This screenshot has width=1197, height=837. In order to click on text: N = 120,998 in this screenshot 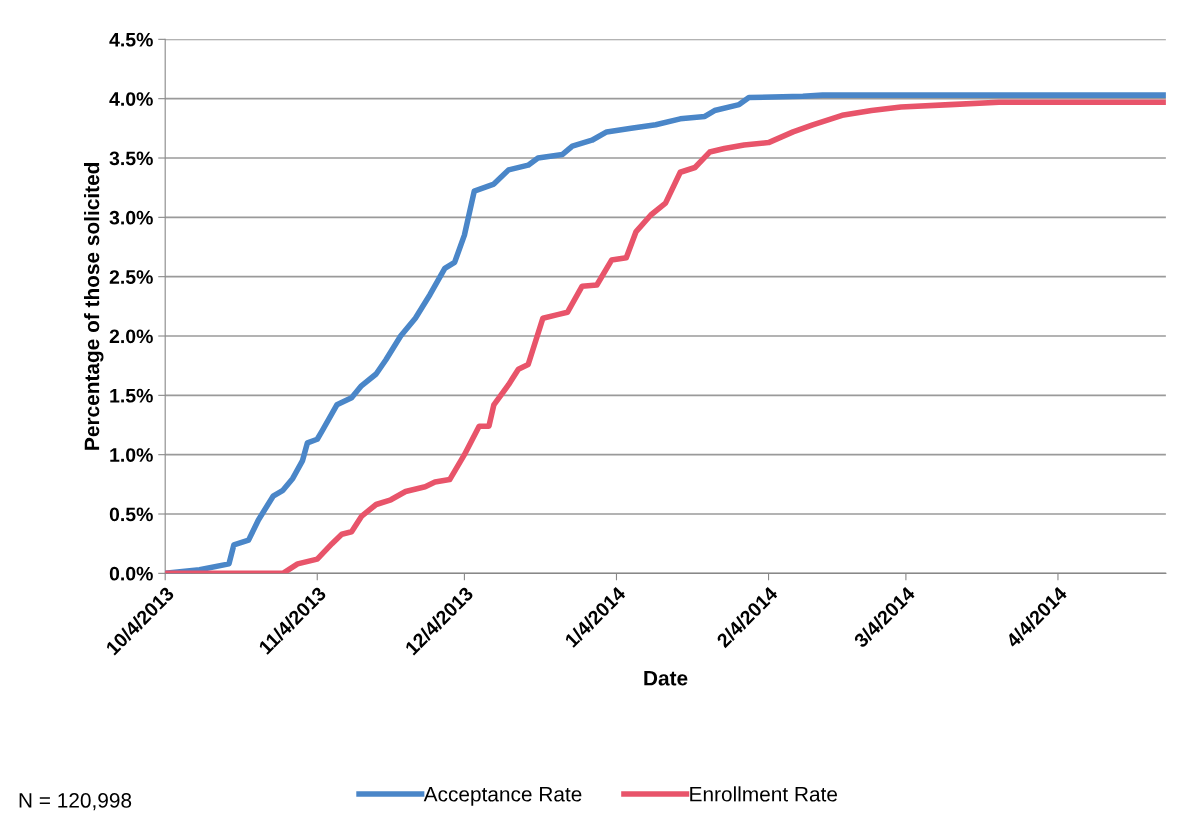, I will do `click(75, 802)`.